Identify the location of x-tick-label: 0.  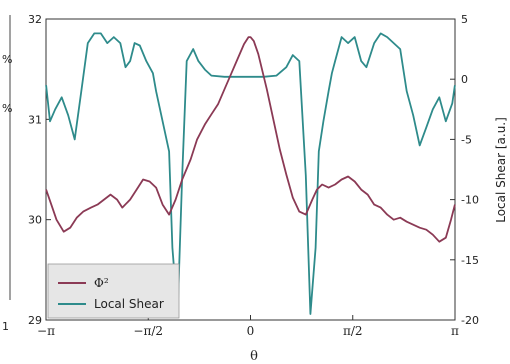
(251, 331).